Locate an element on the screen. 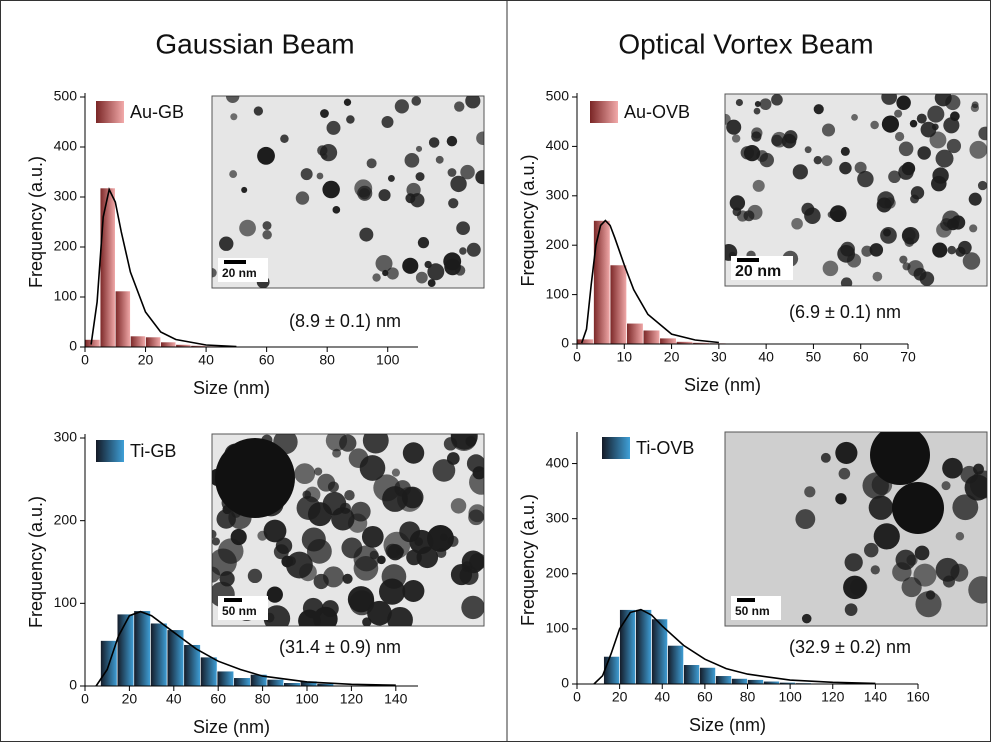 The width and height of the screenshot is (991, 747). legend-label: Au-OVB is located at coordinates (657, 112).